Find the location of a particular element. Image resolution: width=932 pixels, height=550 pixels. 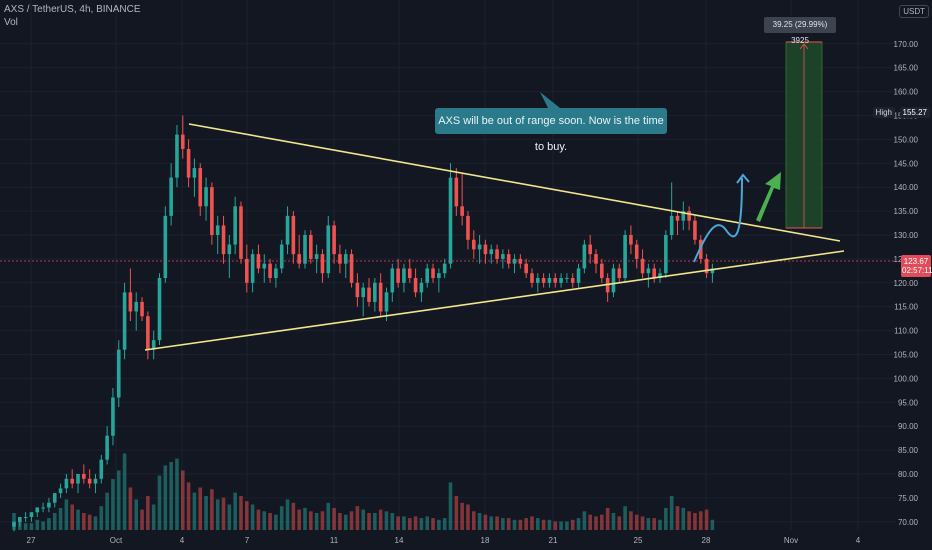

projection-path is located at coordinates (718, 220).